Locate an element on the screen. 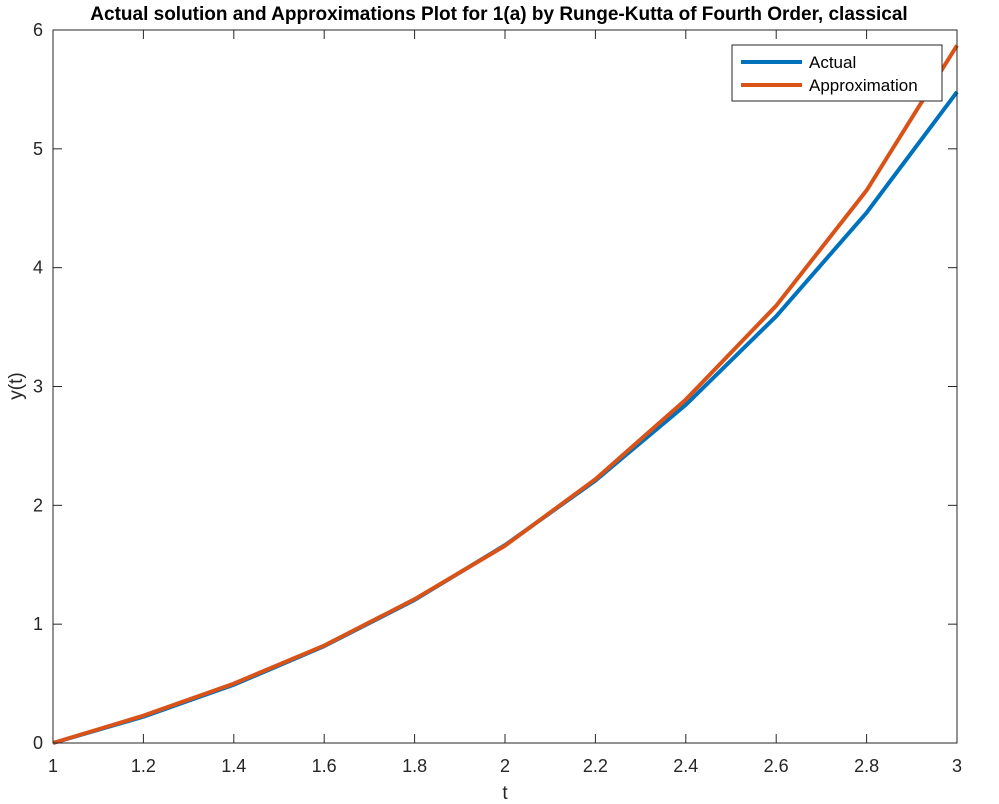 Image resolution: width=999 pixels, height=804 pixels. x-tick-label: 1 is located at coordinates (53, 766).